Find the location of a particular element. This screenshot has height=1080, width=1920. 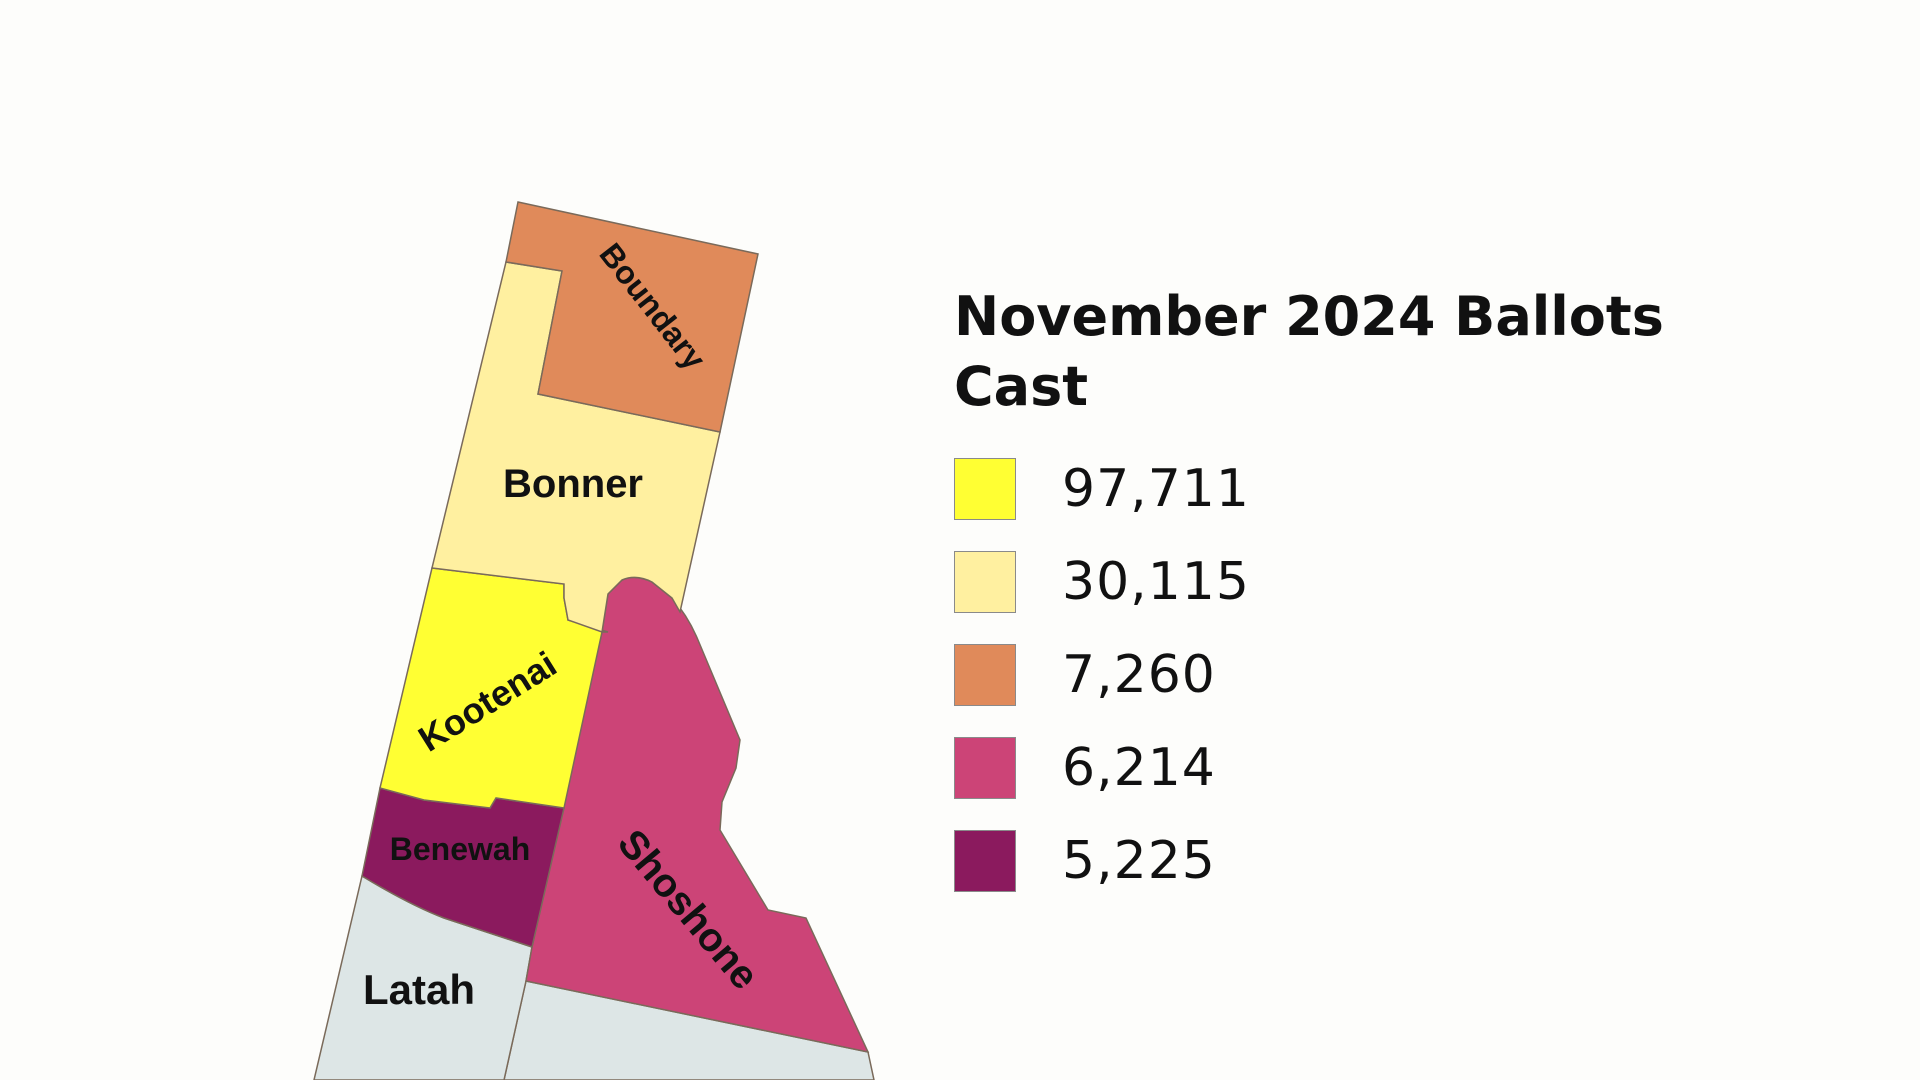

legend-item: 6,214 is located at coordinates (1364, 768).